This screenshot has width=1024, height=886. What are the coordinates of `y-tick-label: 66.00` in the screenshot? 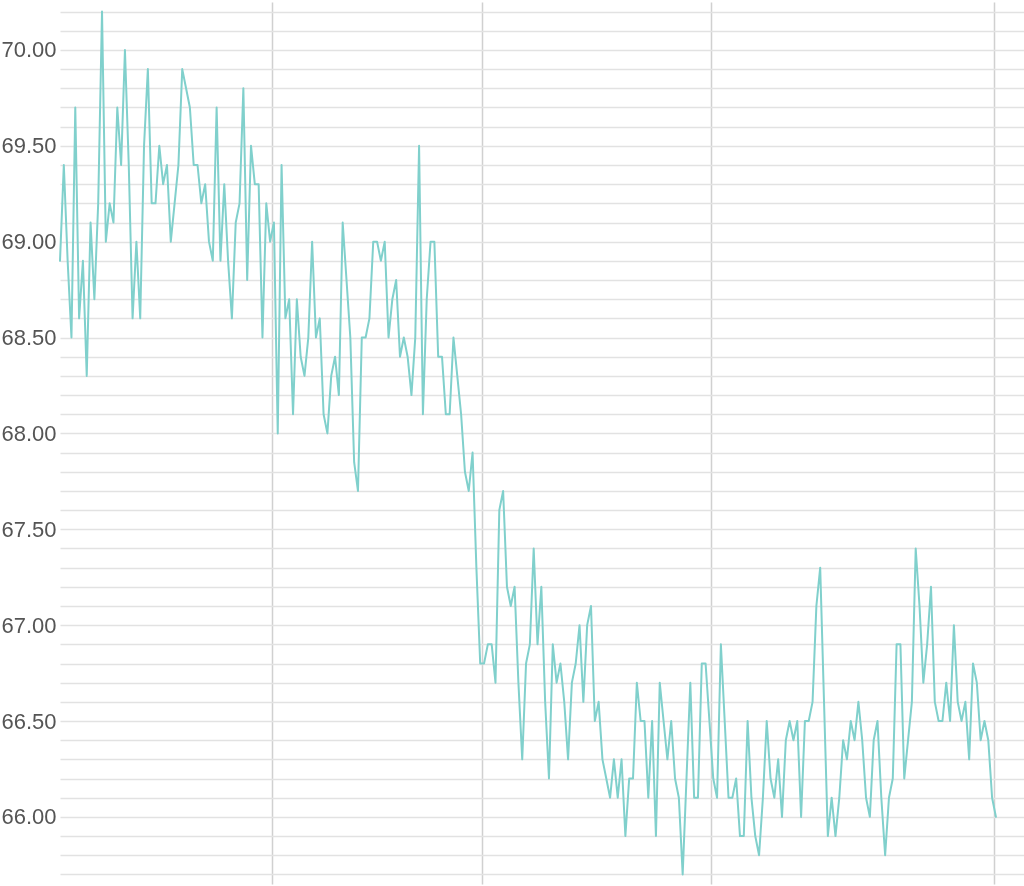 It's located at (29, 817).